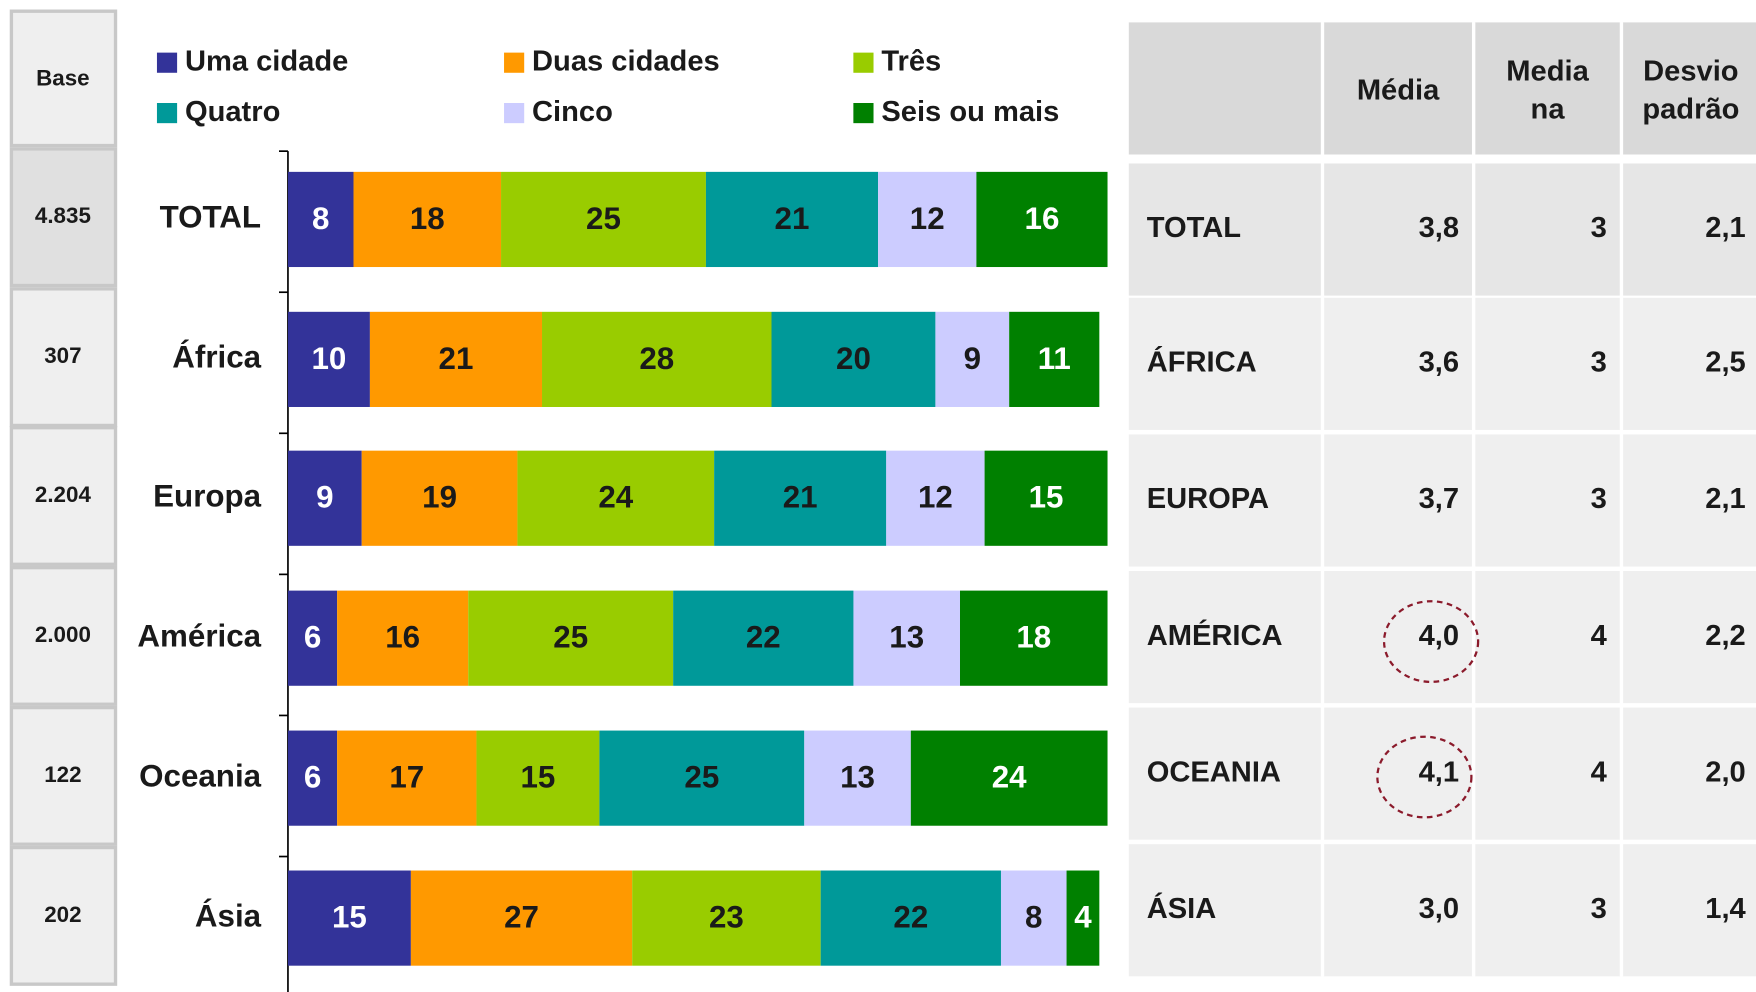 Image resolution: width=1756 pixels, height=992 pixels. I want to click on table-row-label: OCEANIA, so click(1214, 772).